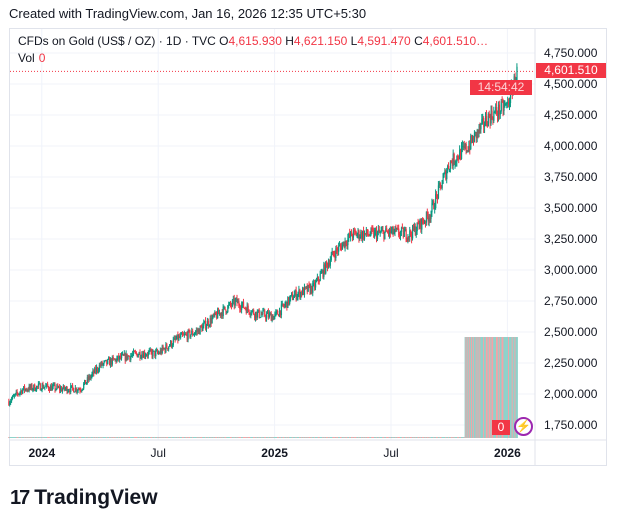 This screenshot has width=618, height=527. I want to click on tradingview-logo: 17 TradingView, so click(84, 498).